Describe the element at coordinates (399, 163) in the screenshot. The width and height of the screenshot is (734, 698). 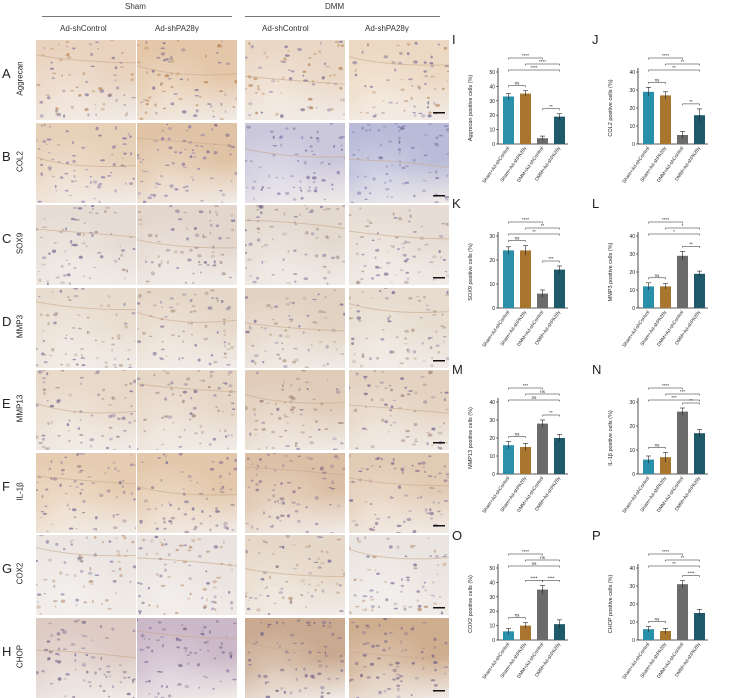
I see `tissue-contour` at that location.